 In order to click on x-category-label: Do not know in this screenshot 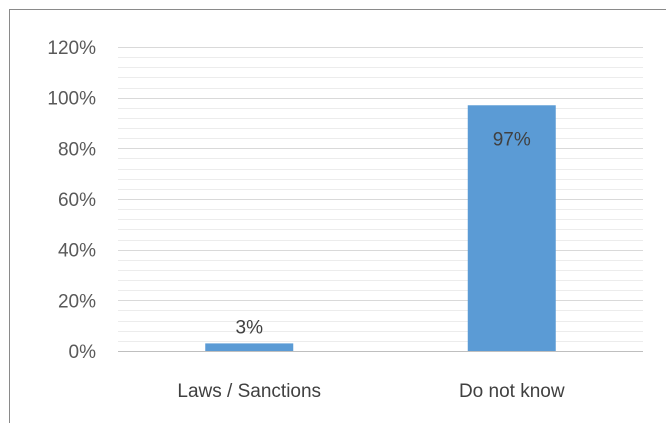, I will do `click(512, 391)`.